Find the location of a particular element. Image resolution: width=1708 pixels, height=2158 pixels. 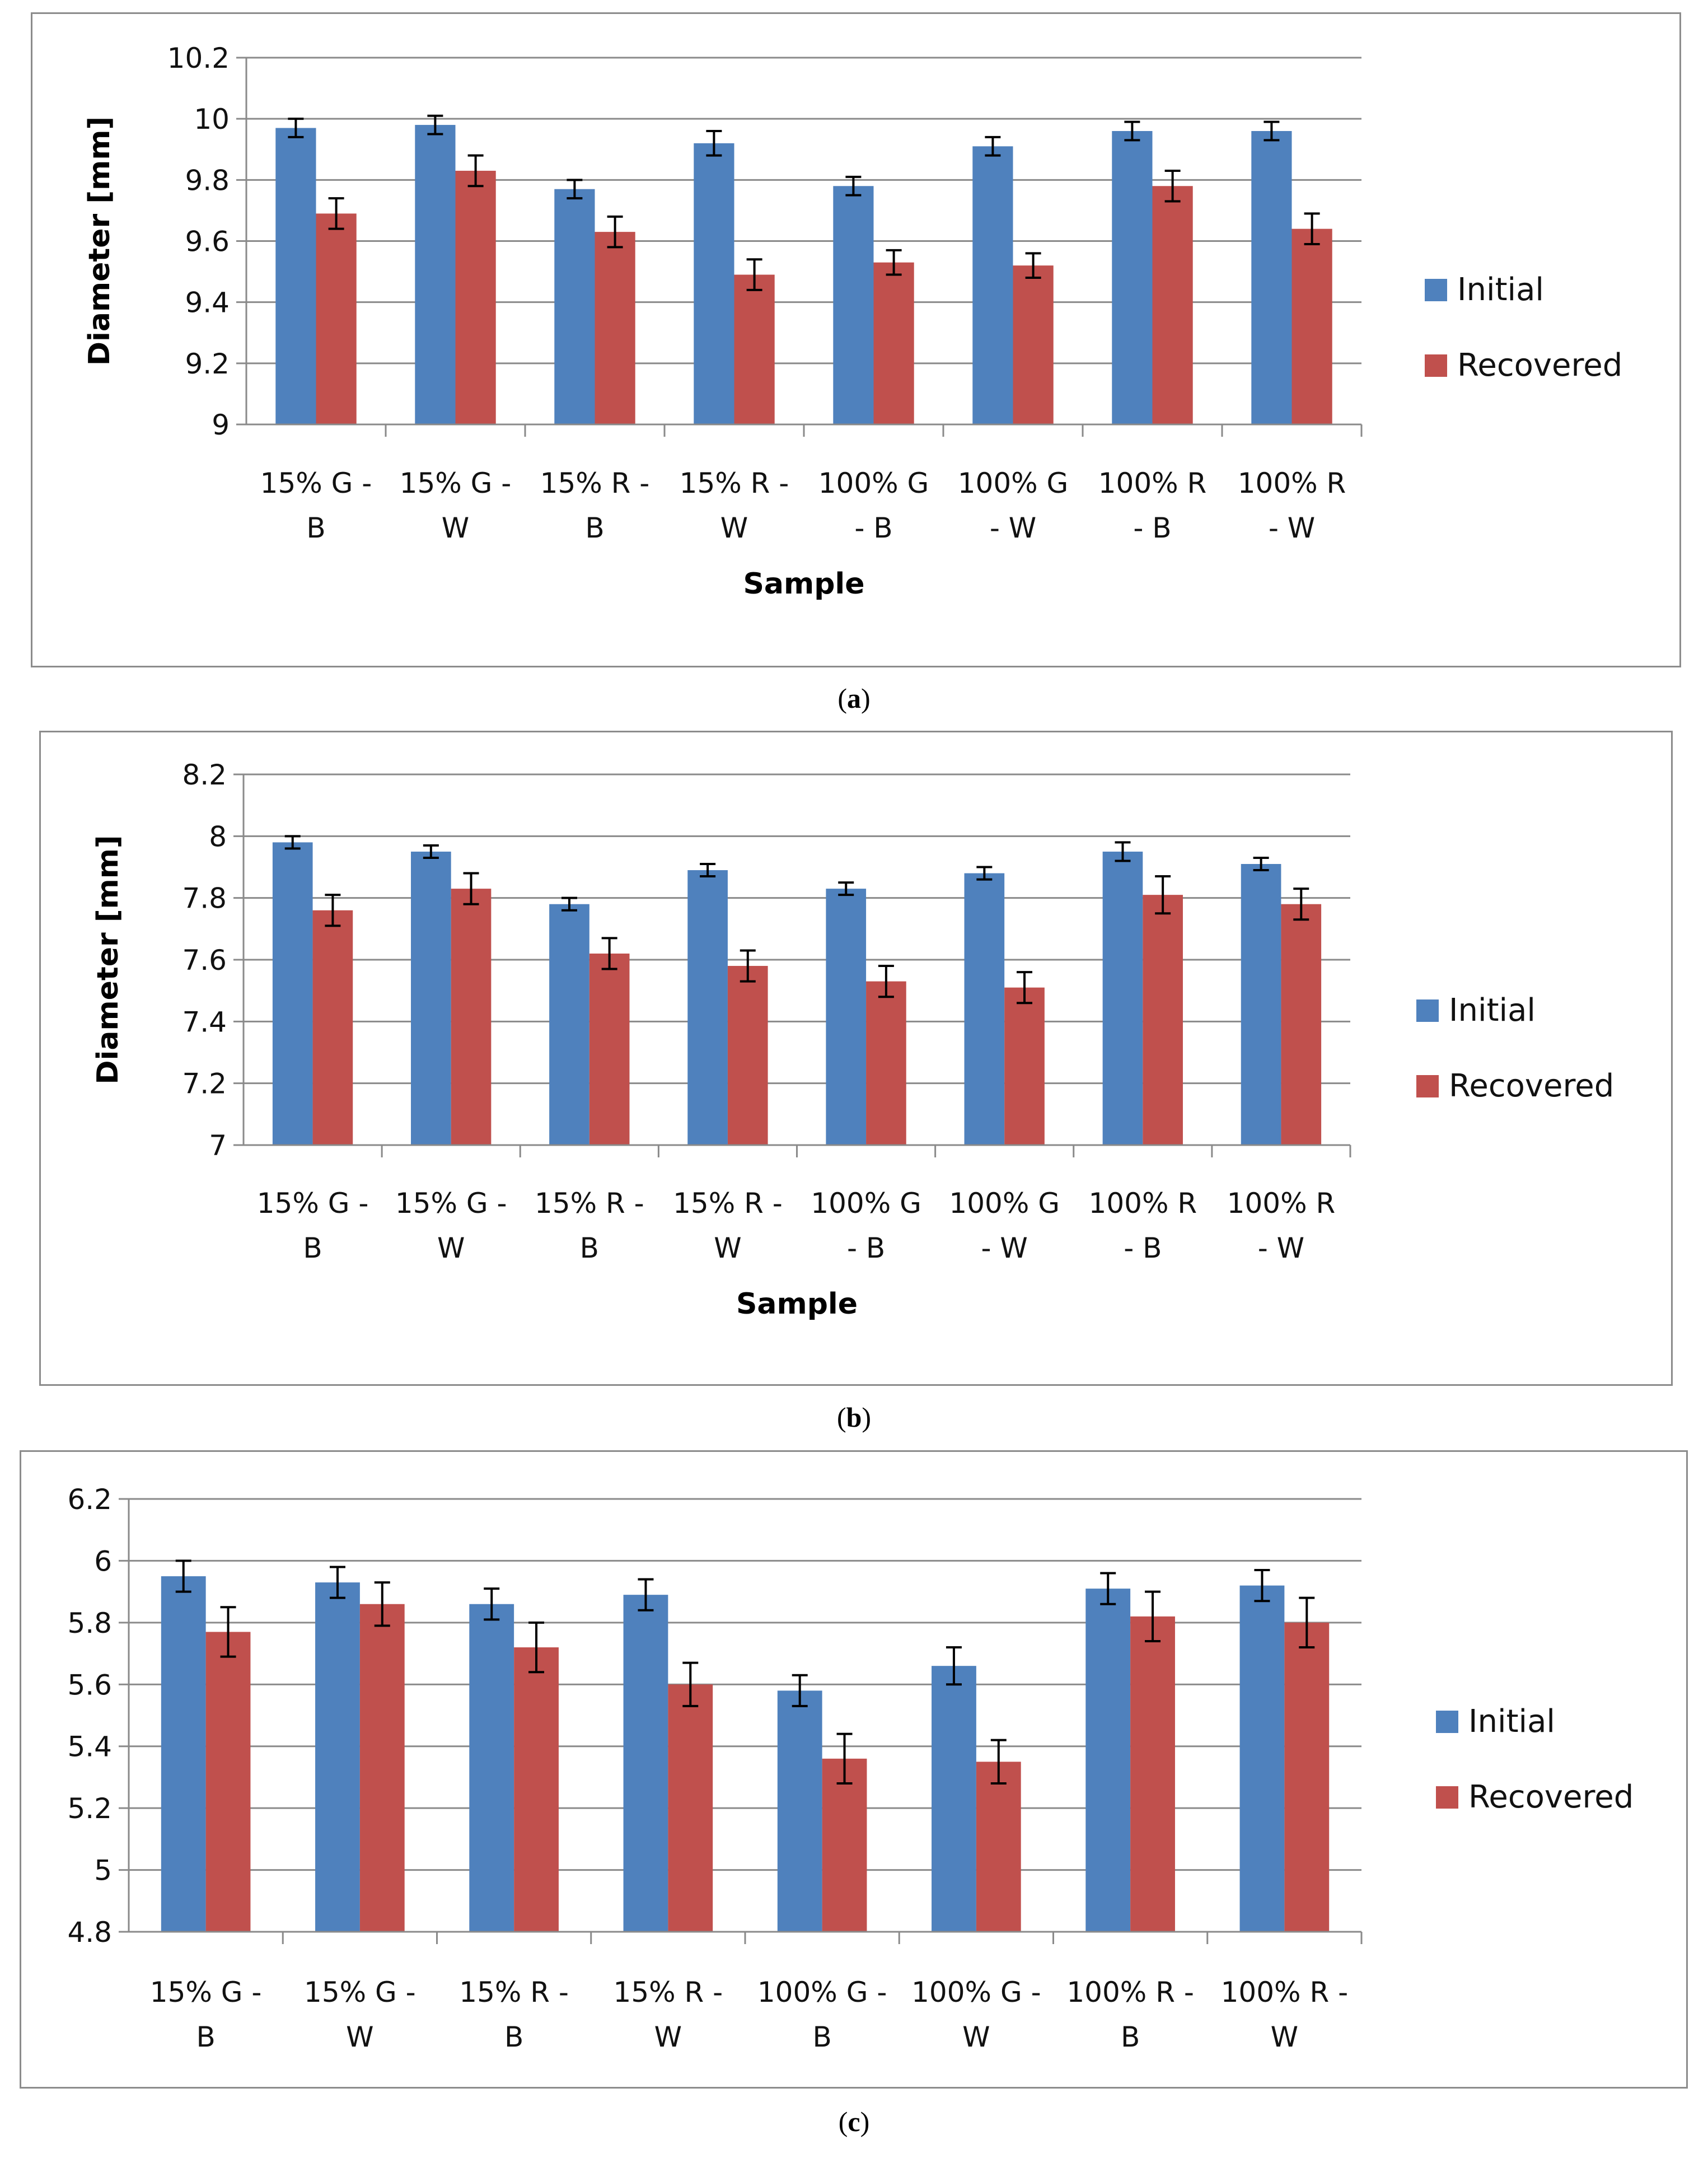

y-tick-label: 7.6 is located at coordinates (204, 961).